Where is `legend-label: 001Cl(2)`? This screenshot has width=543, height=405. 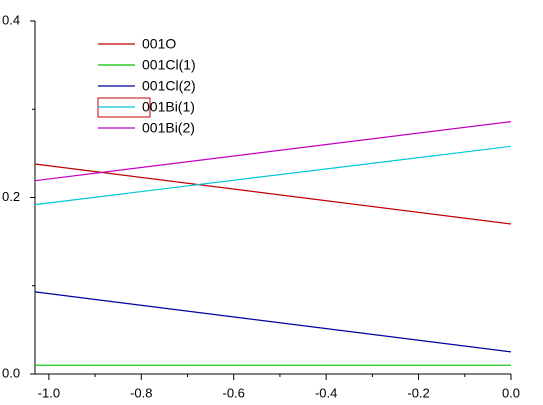
legend-label: 001Cl(2) is located at coordinates (169, 86).